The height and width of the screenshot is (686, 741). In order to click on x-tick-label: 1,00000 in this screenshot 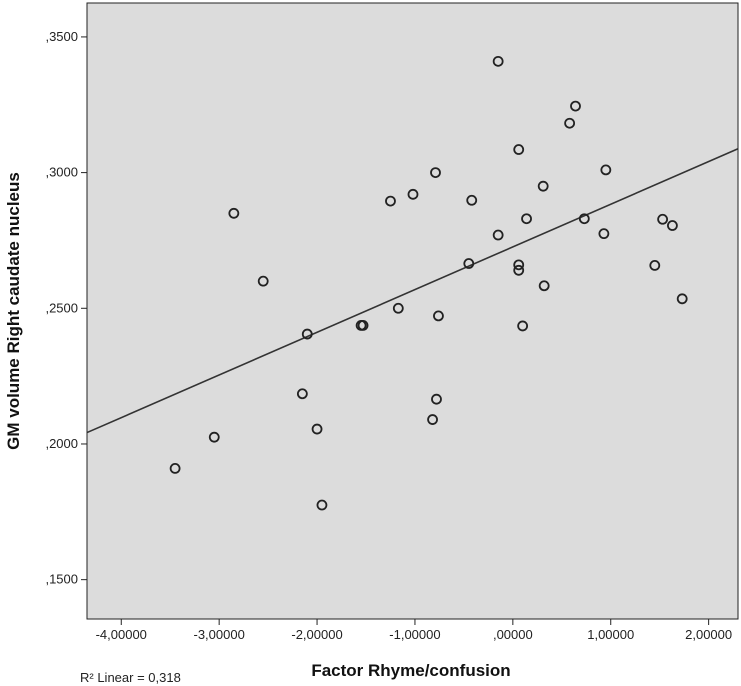, I will do `click(610, 634)`.